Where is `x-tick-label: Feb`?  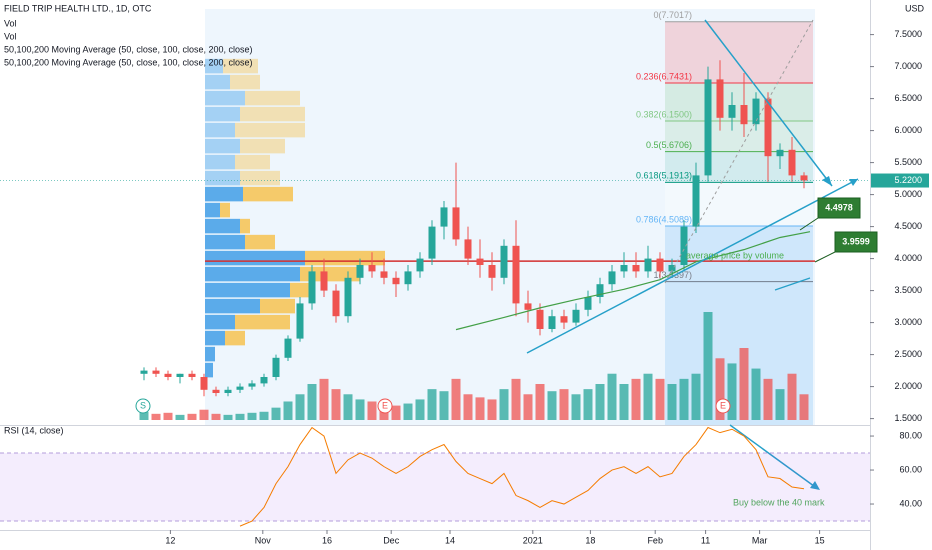 x-tick-label: Feb is located at coordinates (655, 540).